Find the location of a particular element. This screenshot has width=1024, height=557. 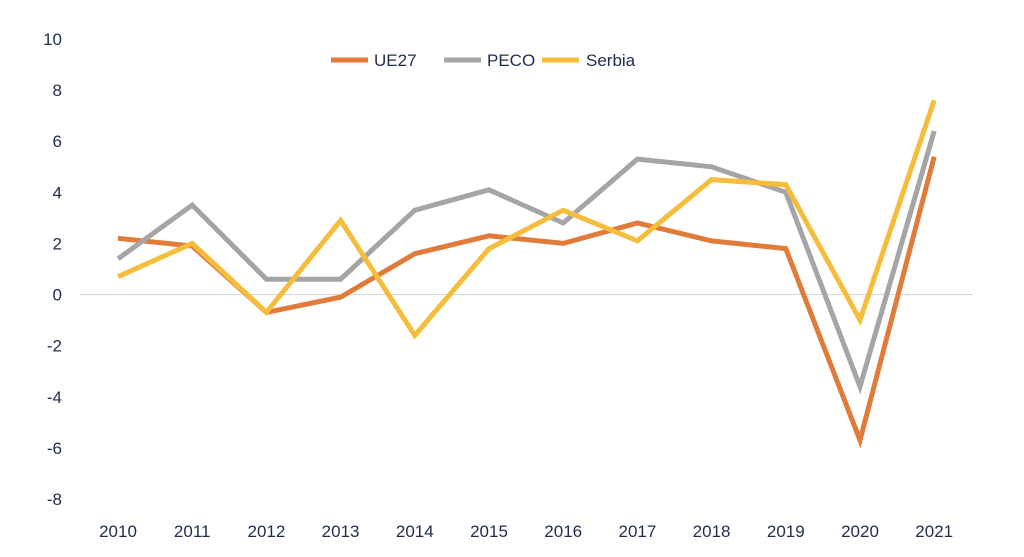

legend: UE27 PECO Serbia is located at coordinates (483, 60).